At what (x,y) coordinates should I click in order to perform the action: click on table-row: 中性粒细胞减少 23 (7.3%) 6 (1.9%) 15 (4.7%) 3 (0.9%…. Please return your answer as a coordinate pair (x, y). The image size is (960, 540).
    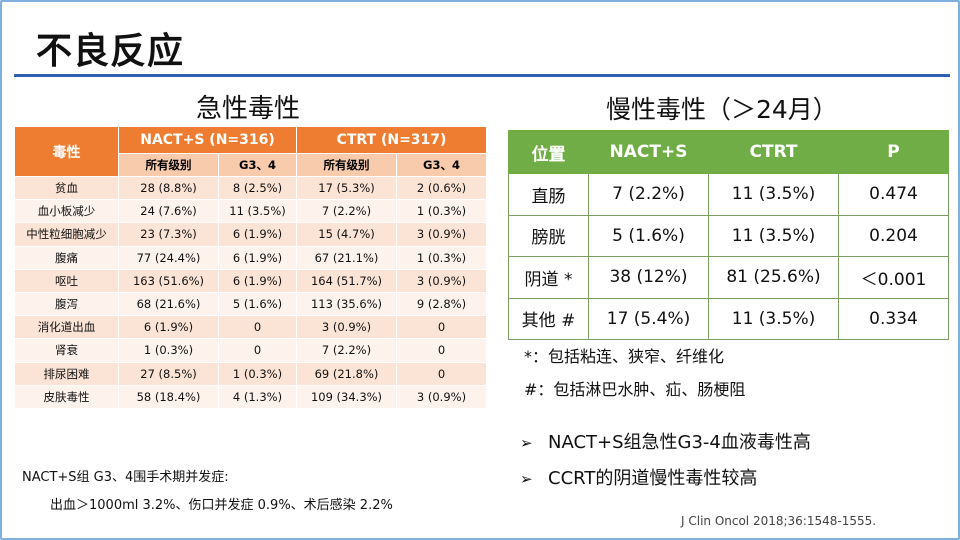
    Looking at the image, I should click on (250, 234).